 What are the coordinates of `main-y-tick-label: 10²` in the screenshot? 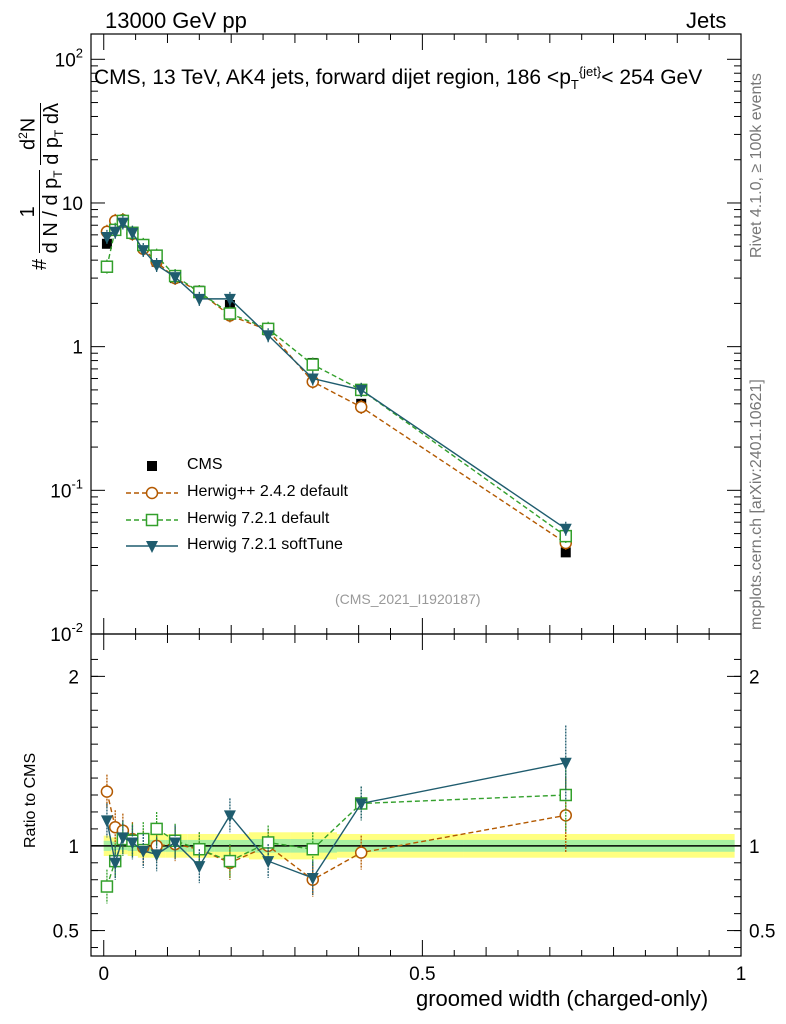 It's located at (69, 58).